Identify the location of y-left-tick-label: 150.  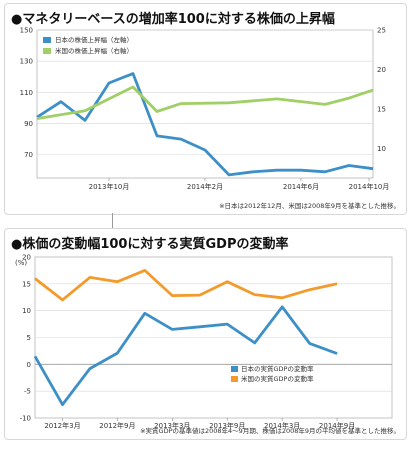
(26, 31).